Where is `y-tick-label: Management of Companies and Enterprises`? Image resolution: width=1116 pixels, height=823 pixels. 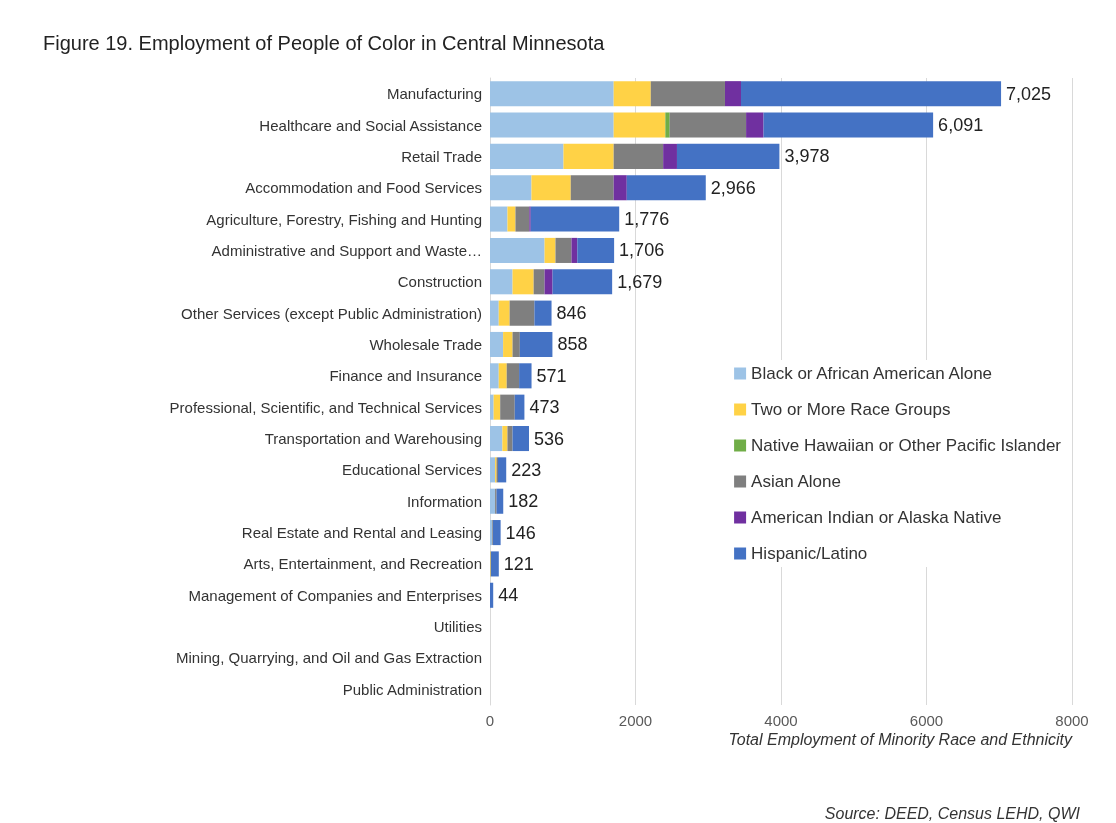 y-tick-label: Management of Companies and Enterprises is located at coordinates (335, 595).